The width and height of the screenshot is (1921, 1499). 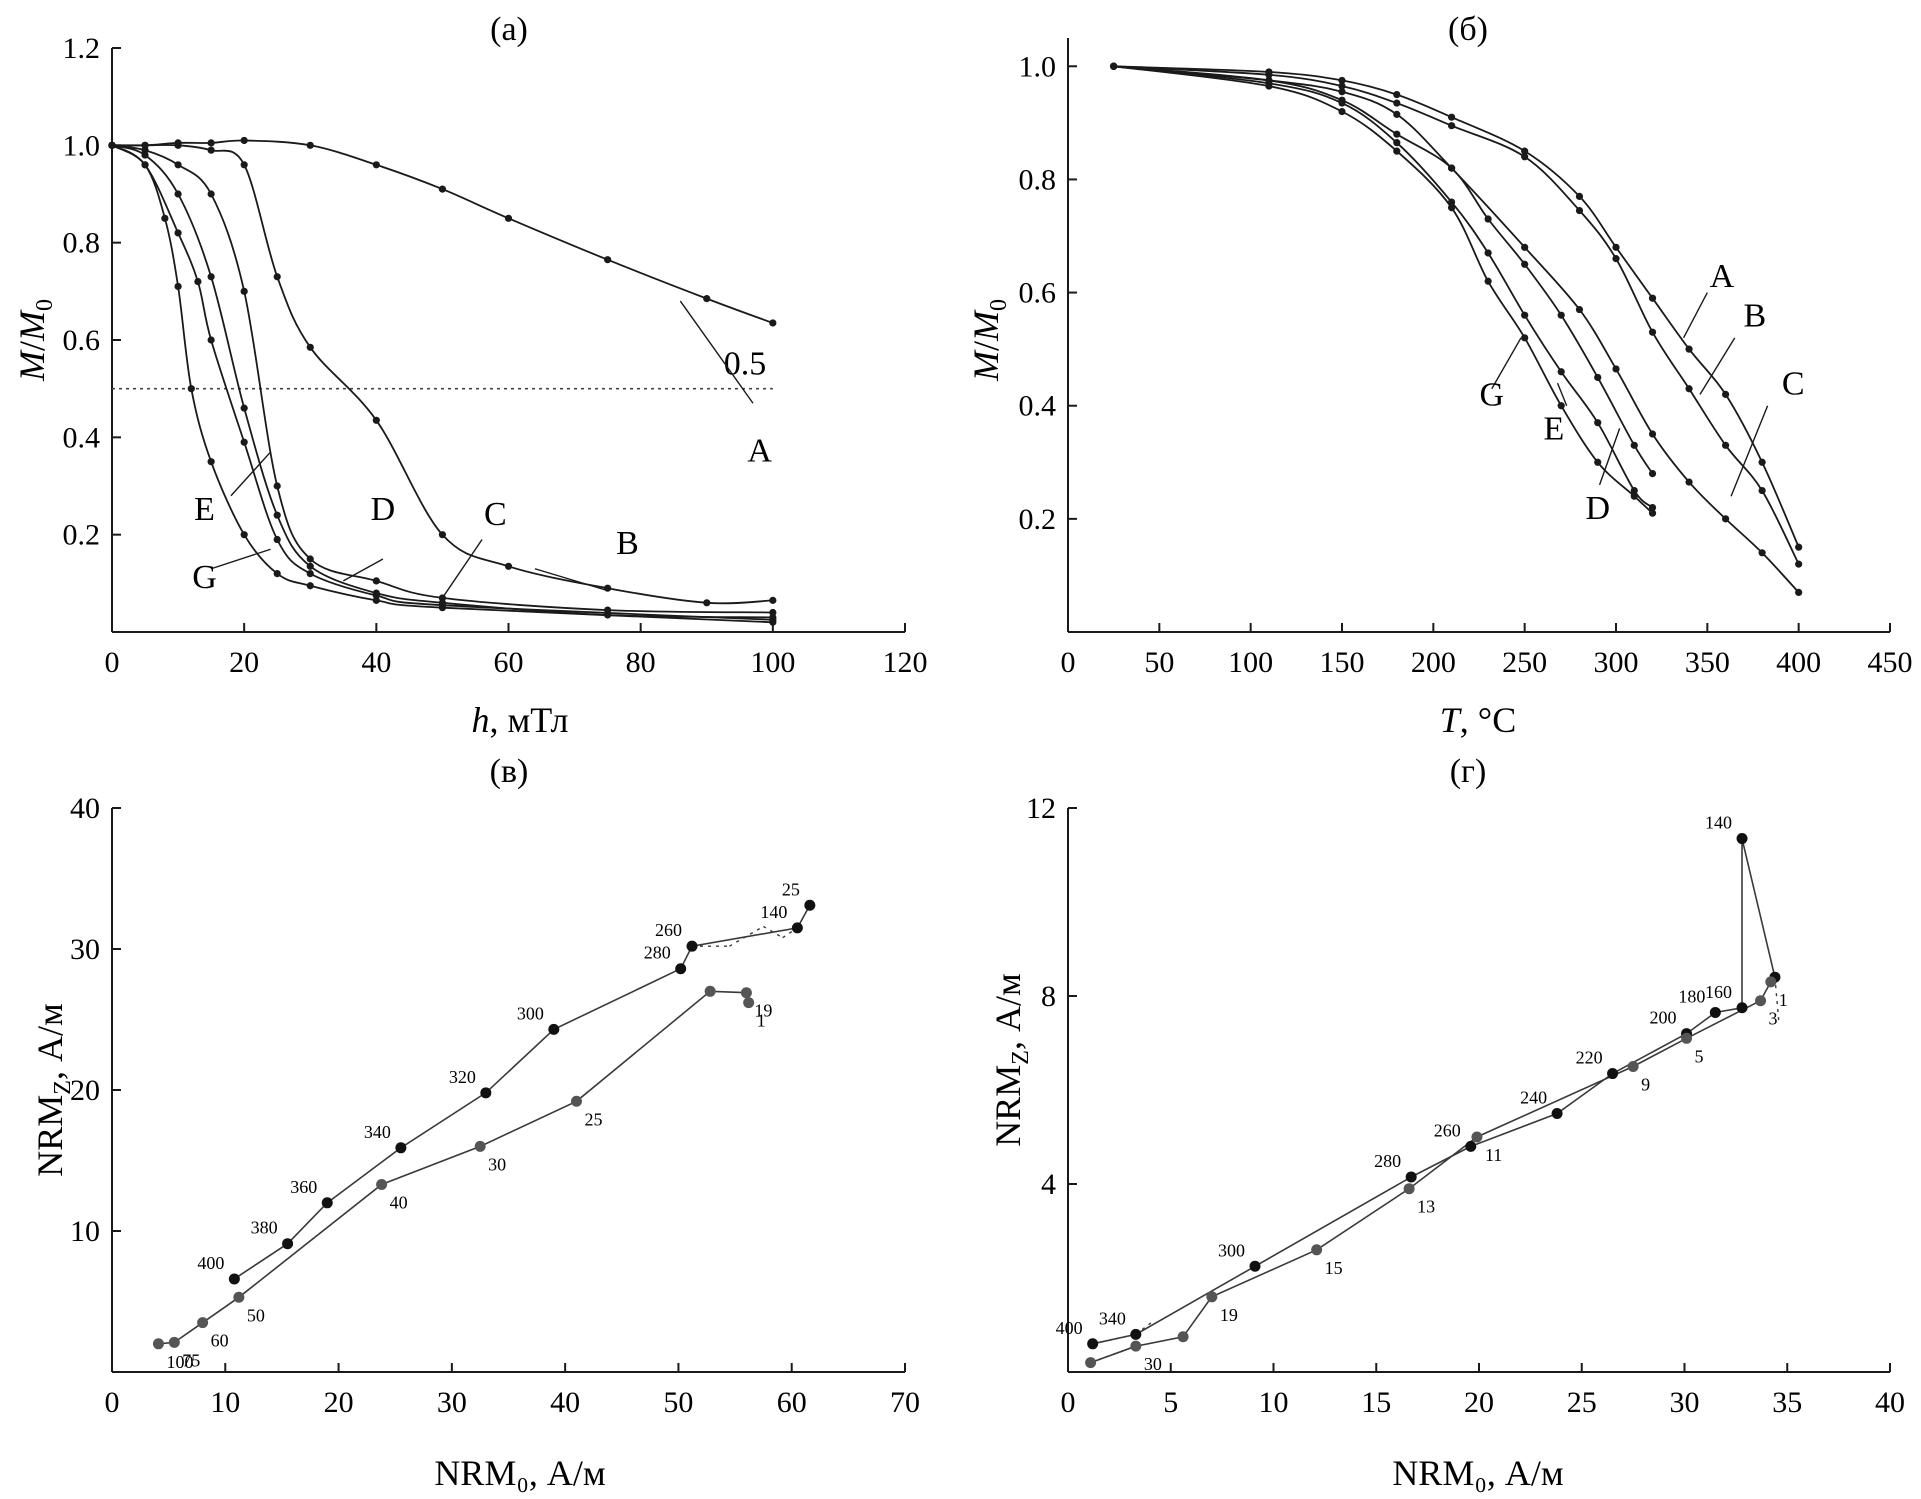 I want to click on panel-b-series-A, so click(x=1456, y=306).